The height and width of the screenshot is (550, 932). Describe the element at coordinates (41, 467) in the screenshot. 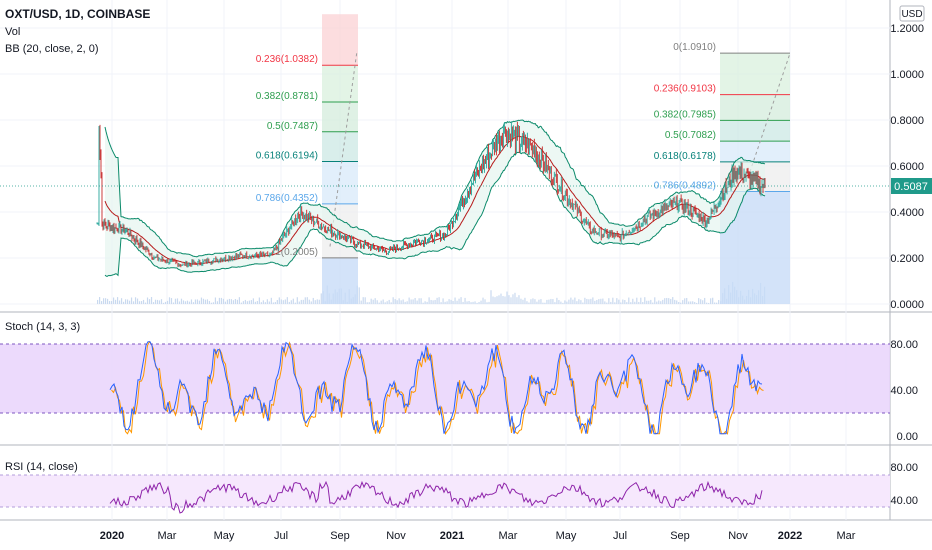

I see `rsi-label: RSI (14, close)` at that location.